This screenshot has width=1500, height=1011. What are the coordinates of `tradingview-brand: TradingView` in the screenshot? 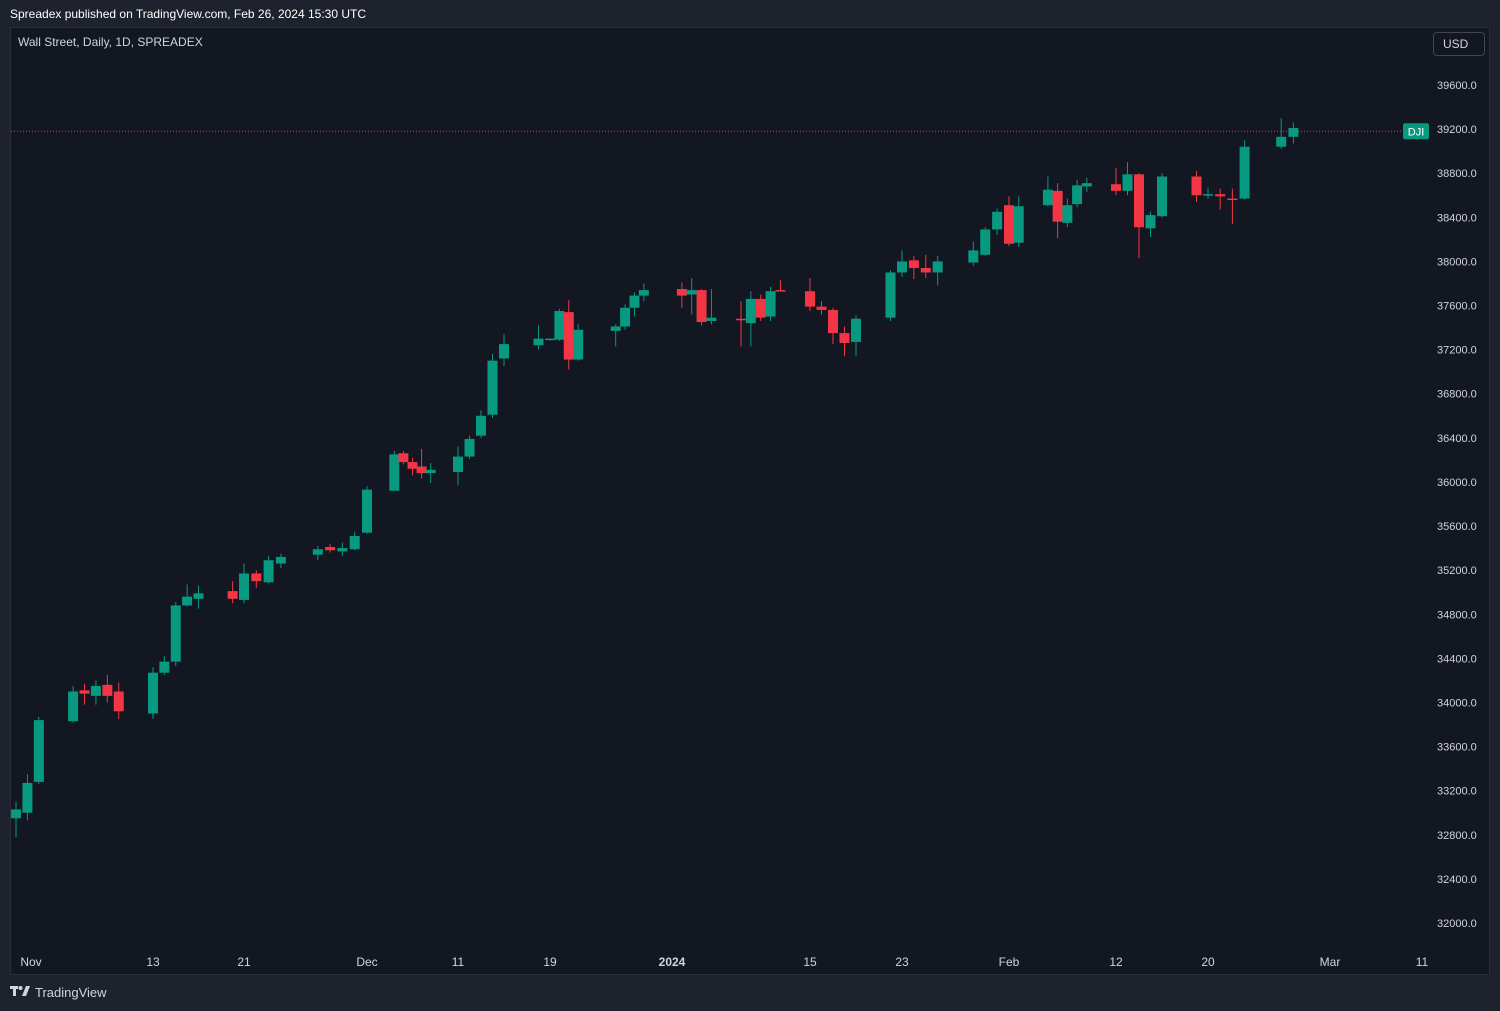 It's located at (58, 992).